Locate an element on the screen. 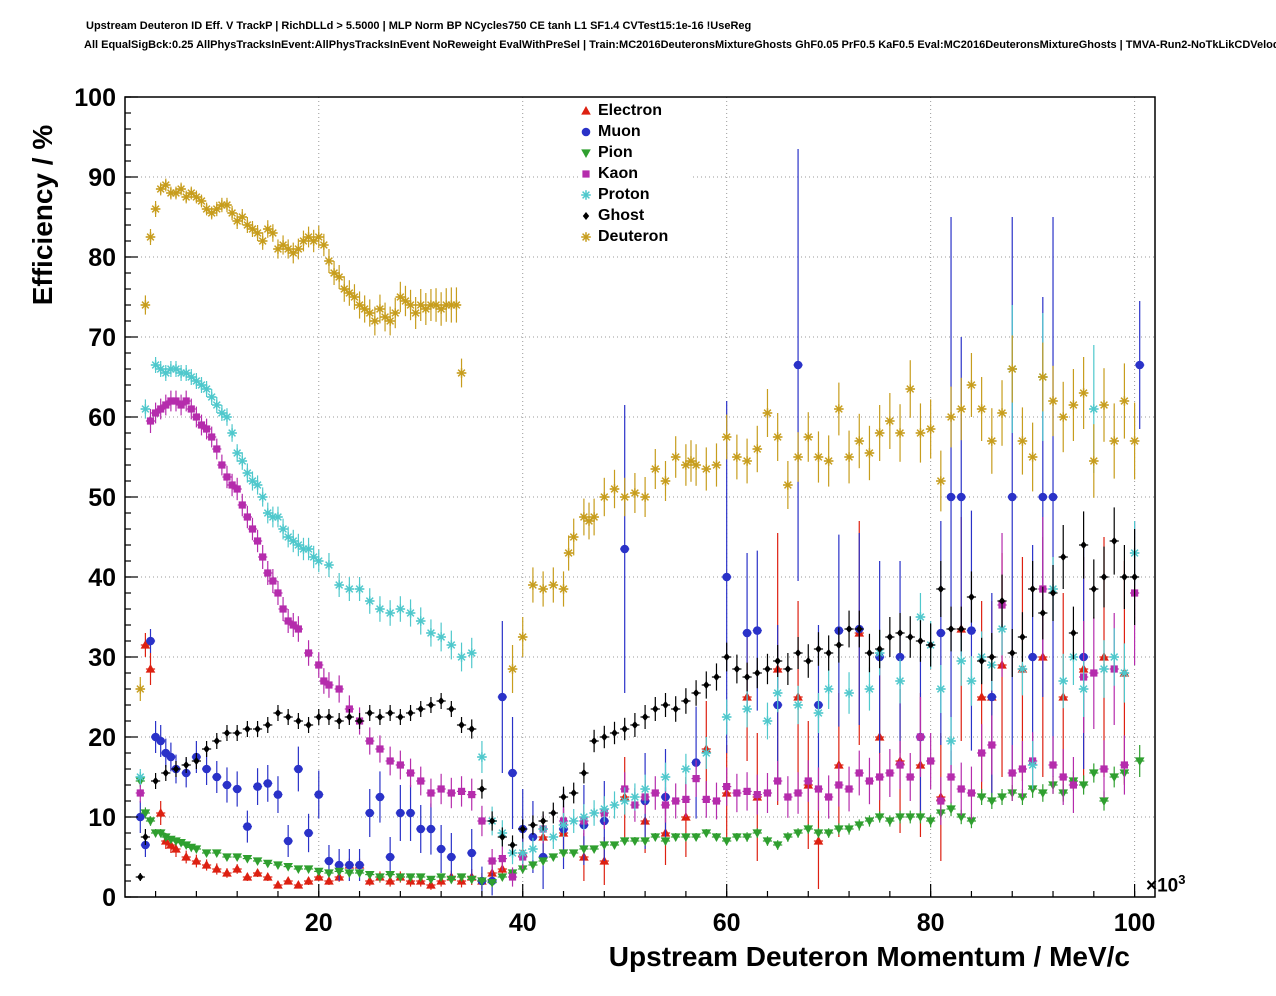 The height and width of the screenshot is (996, 1276). legend-label: Ghost is located at coordinates (621, 215).